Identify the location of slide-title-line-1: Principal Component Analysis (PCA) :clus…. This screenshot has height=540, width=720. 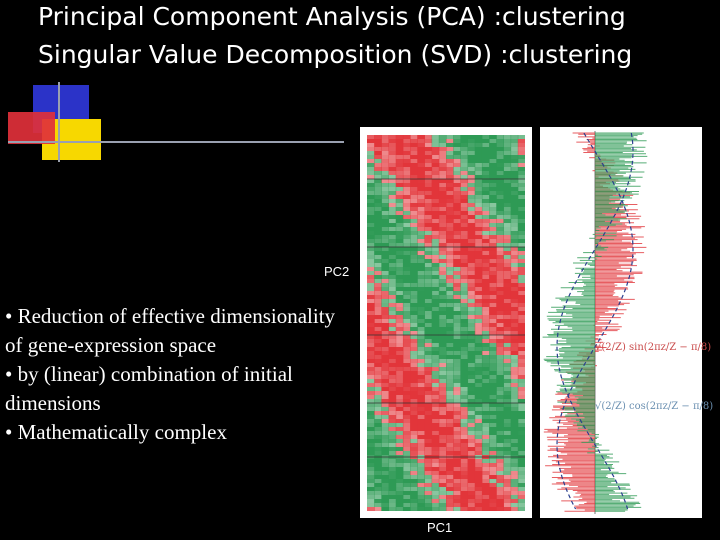
(332, 16).